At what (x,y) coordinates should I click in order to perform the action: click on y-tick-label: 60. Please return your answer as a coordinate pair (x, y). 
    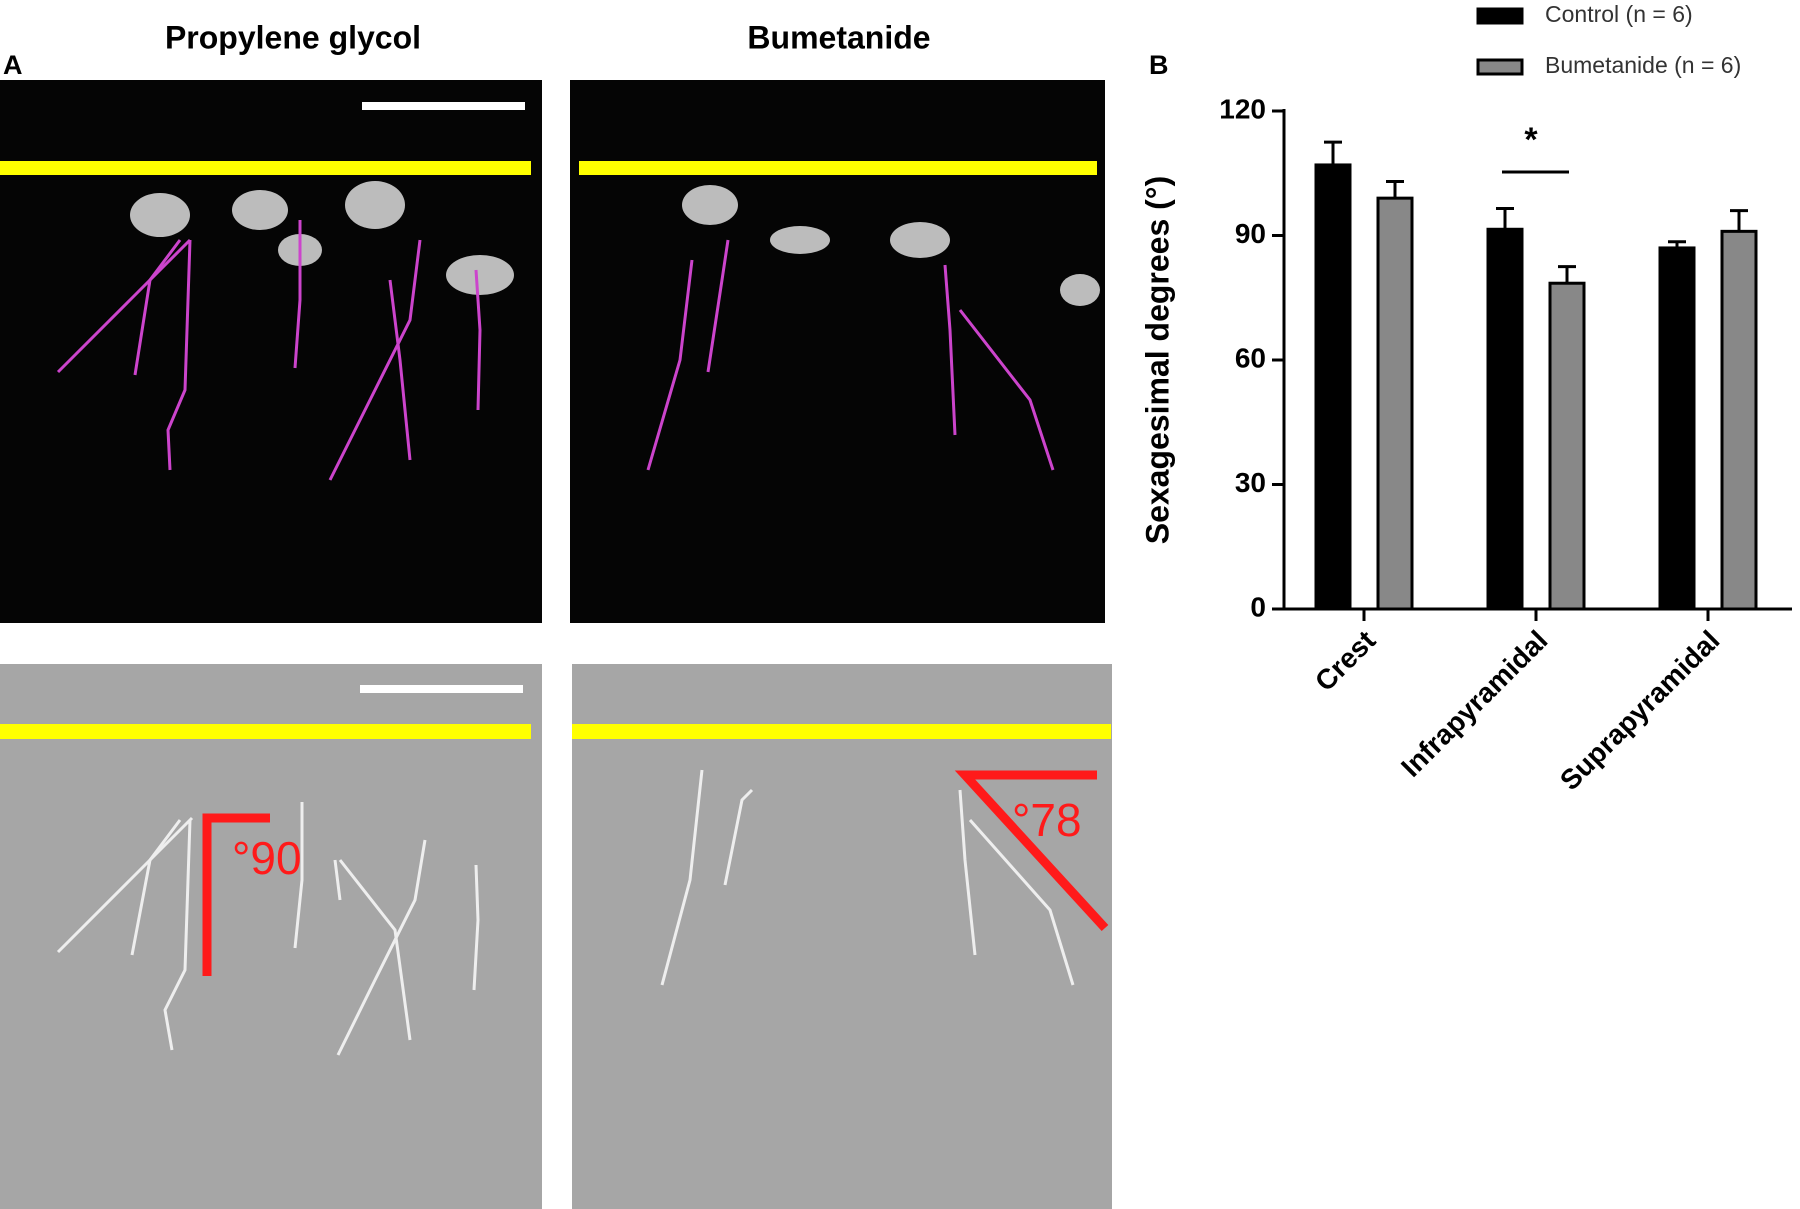
    Looking at the image, I should click on (1250, 357).